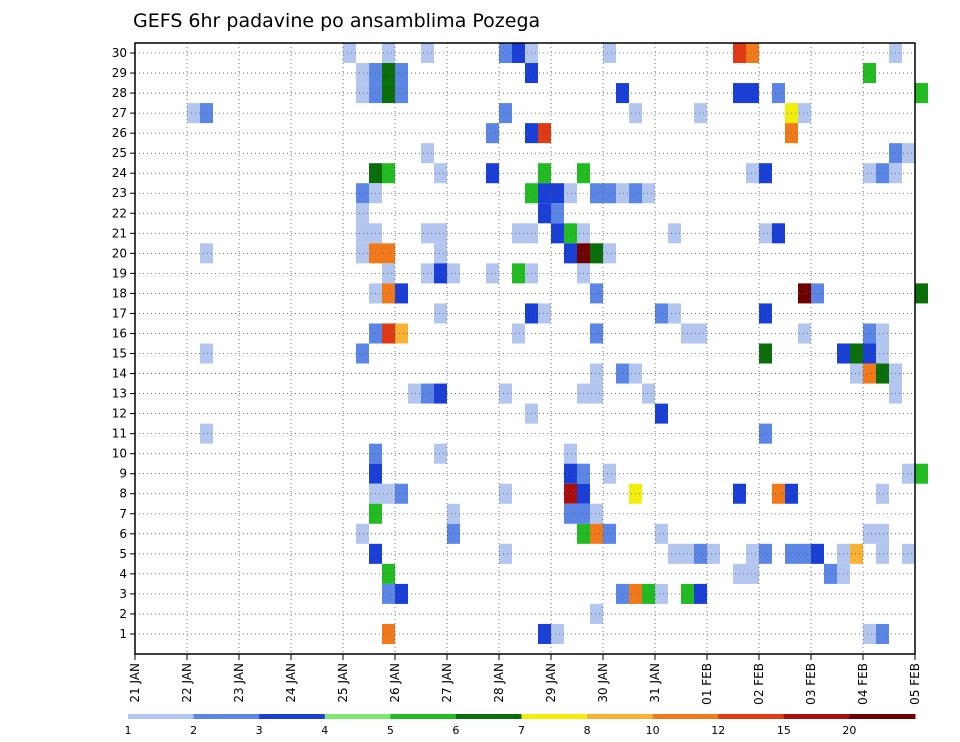 The image size is (960, 742). What do you see at coordinates (587, 730) in the screenshot?
I see `colorbar-label: 8` at bounding box center [587, 730].